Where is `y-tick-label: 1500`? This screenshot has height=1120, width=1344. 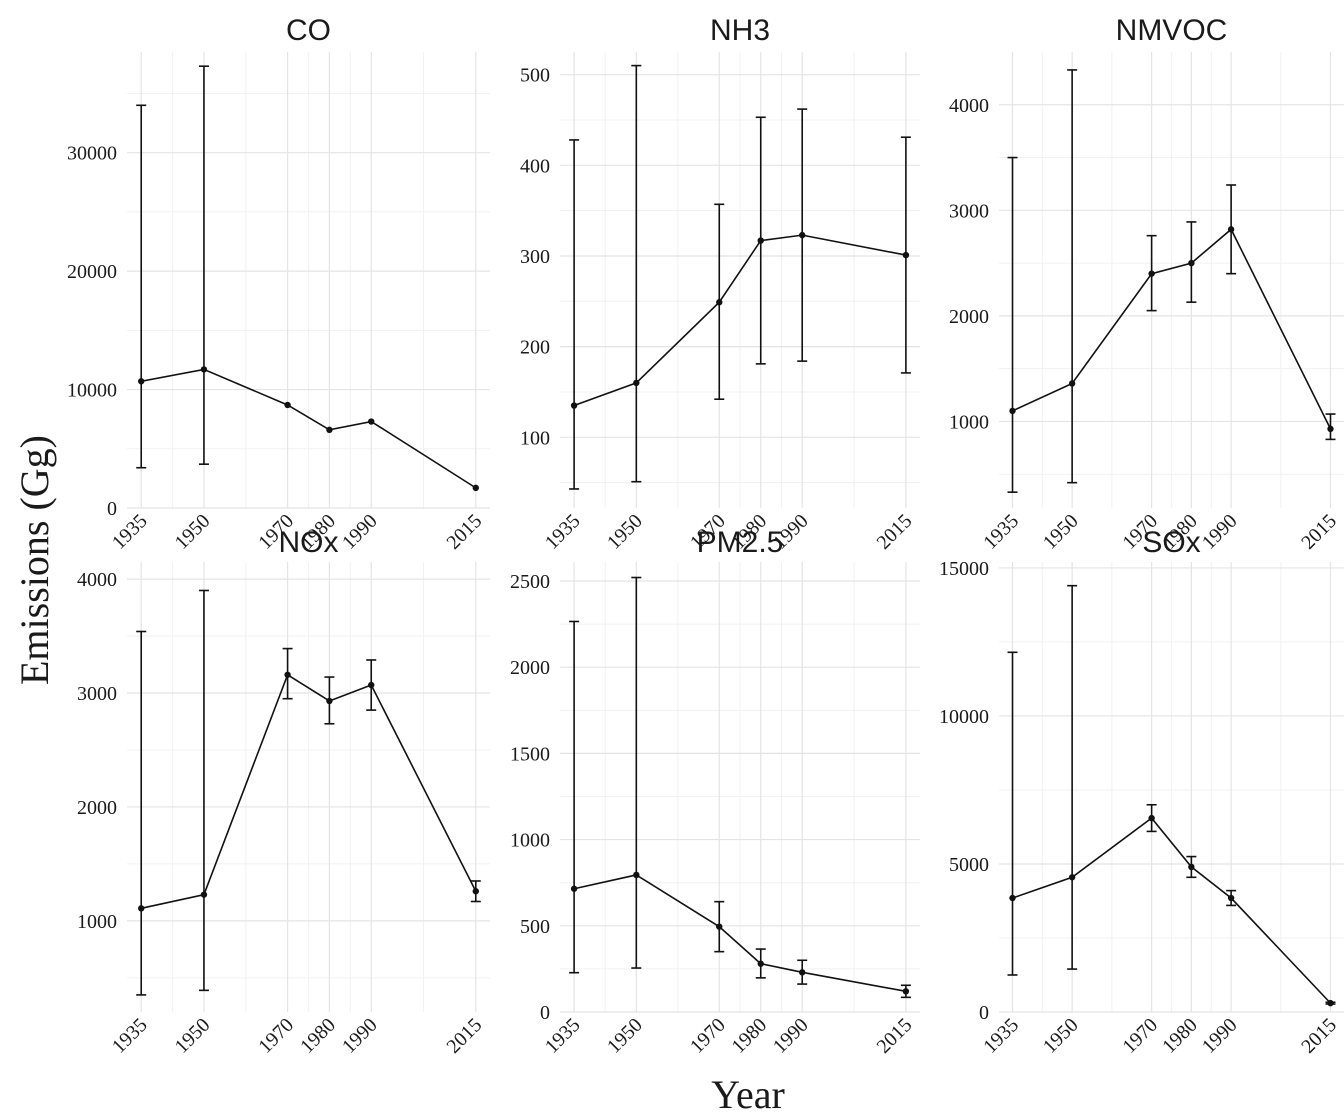
y-tick-label: 1500 is located at coordinates (530, 754).